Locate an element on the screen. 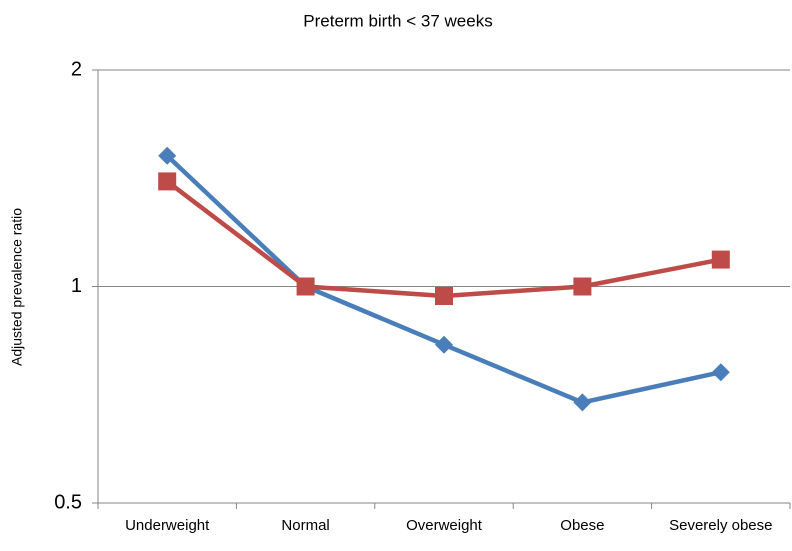 The image size is (792, 551). y-tick-label: 1 is located at coordinates (76, 286).